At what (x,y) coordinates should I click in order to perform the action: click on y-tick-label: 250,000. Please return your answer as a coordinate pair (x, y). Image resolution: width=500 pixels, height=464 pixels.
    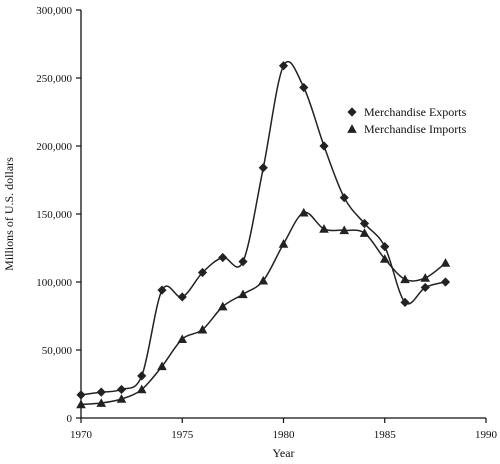
    Looking at the image, I should click on (54, 79).